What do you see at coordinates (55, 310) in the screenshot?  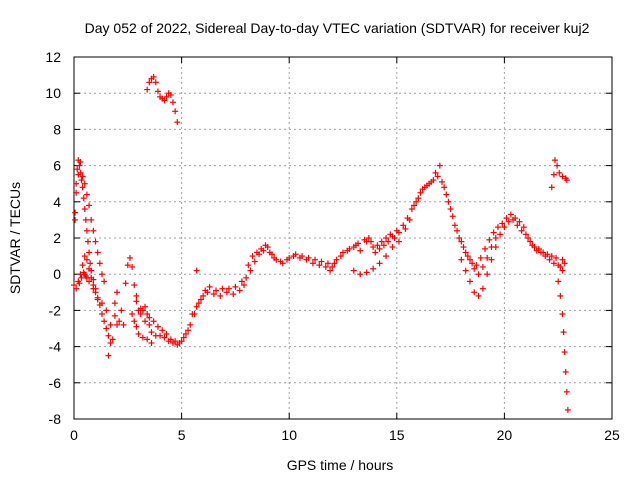 I see `y-tick-label: -2` at bounding box center [55, 310].